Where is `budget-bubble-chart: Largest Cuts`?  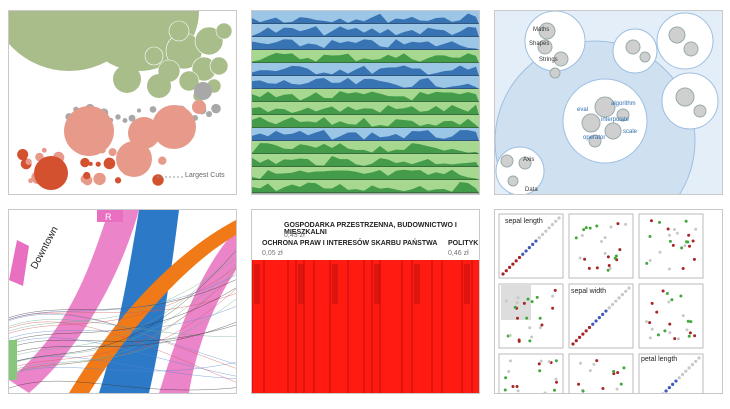 budget-bubble-chart: Largest Cuts is located at coordinates (122, 102).